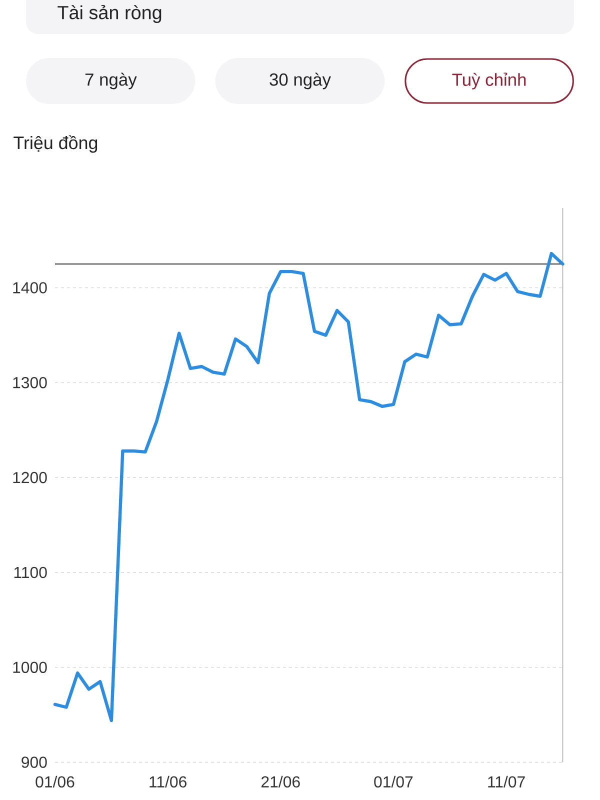 The width and height of the screenshot is (600, 800). Describe the element at coordinates (300, 81) in the screenshot. I see `text: 30 ngày` at that location.